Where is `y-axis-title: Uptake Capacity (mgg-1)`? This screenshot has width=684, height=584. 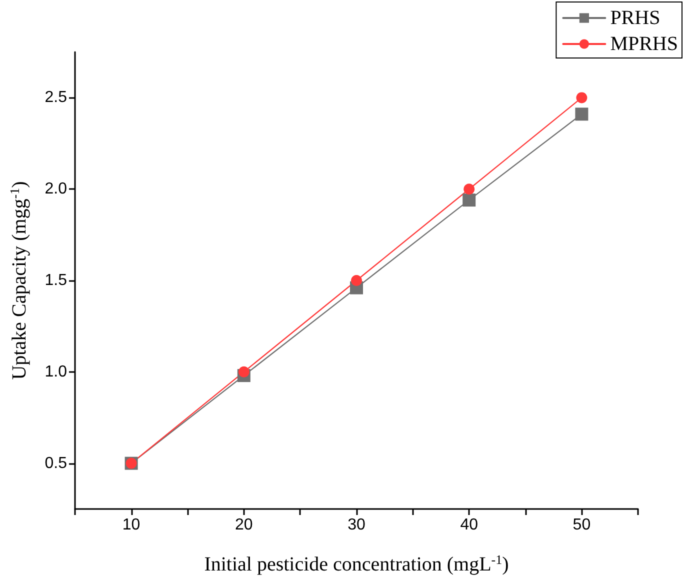
y-axis-title: Uptake Capacity (mgg-1) is located at coordinates (18, 280).